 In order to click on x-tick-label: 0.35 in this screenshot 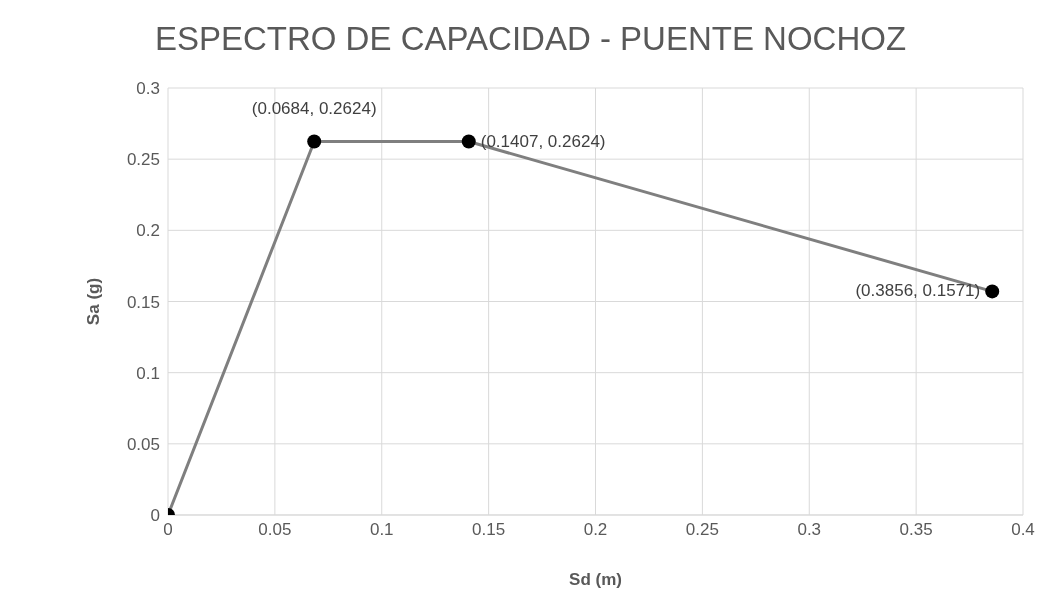, I will do `click(916, 530)`.